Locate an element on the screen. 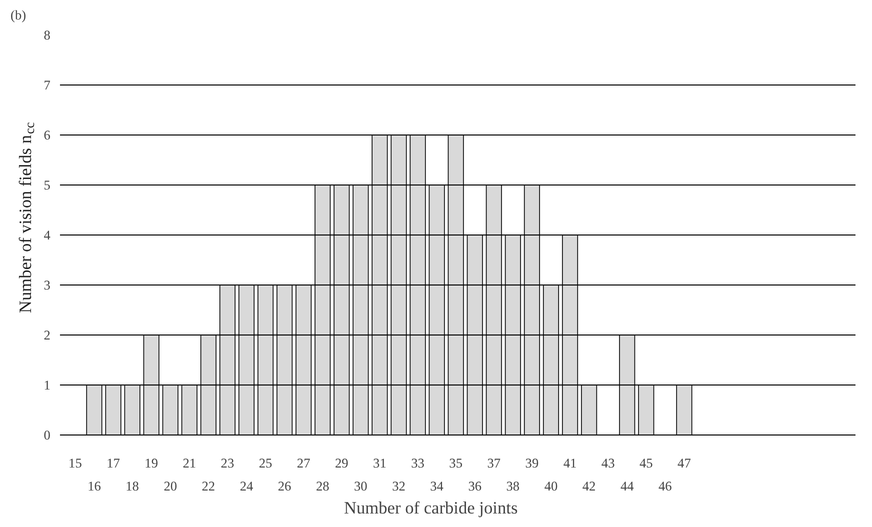 Image resolution: width=872 pixels, height=527 pixels. x-tick-label: 46 is located at coordinates (665, 486).